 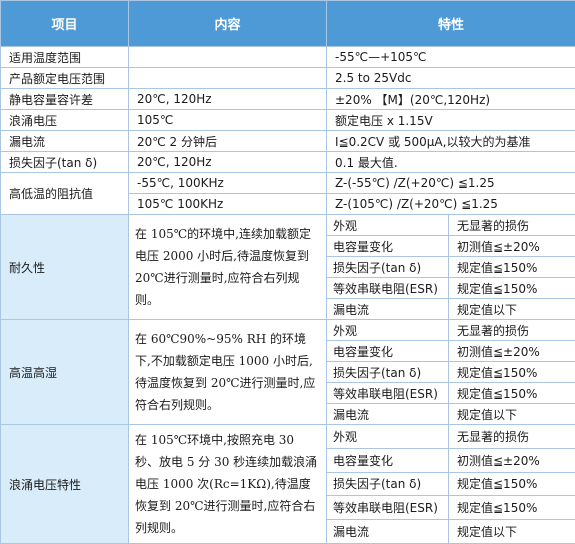 What do you see at coordinates (451, 204) in the screenshot?
I see `impedance-property: Z-(105℃) /Z(+20℃) ≦1.25` at bounding box center [451, 204].